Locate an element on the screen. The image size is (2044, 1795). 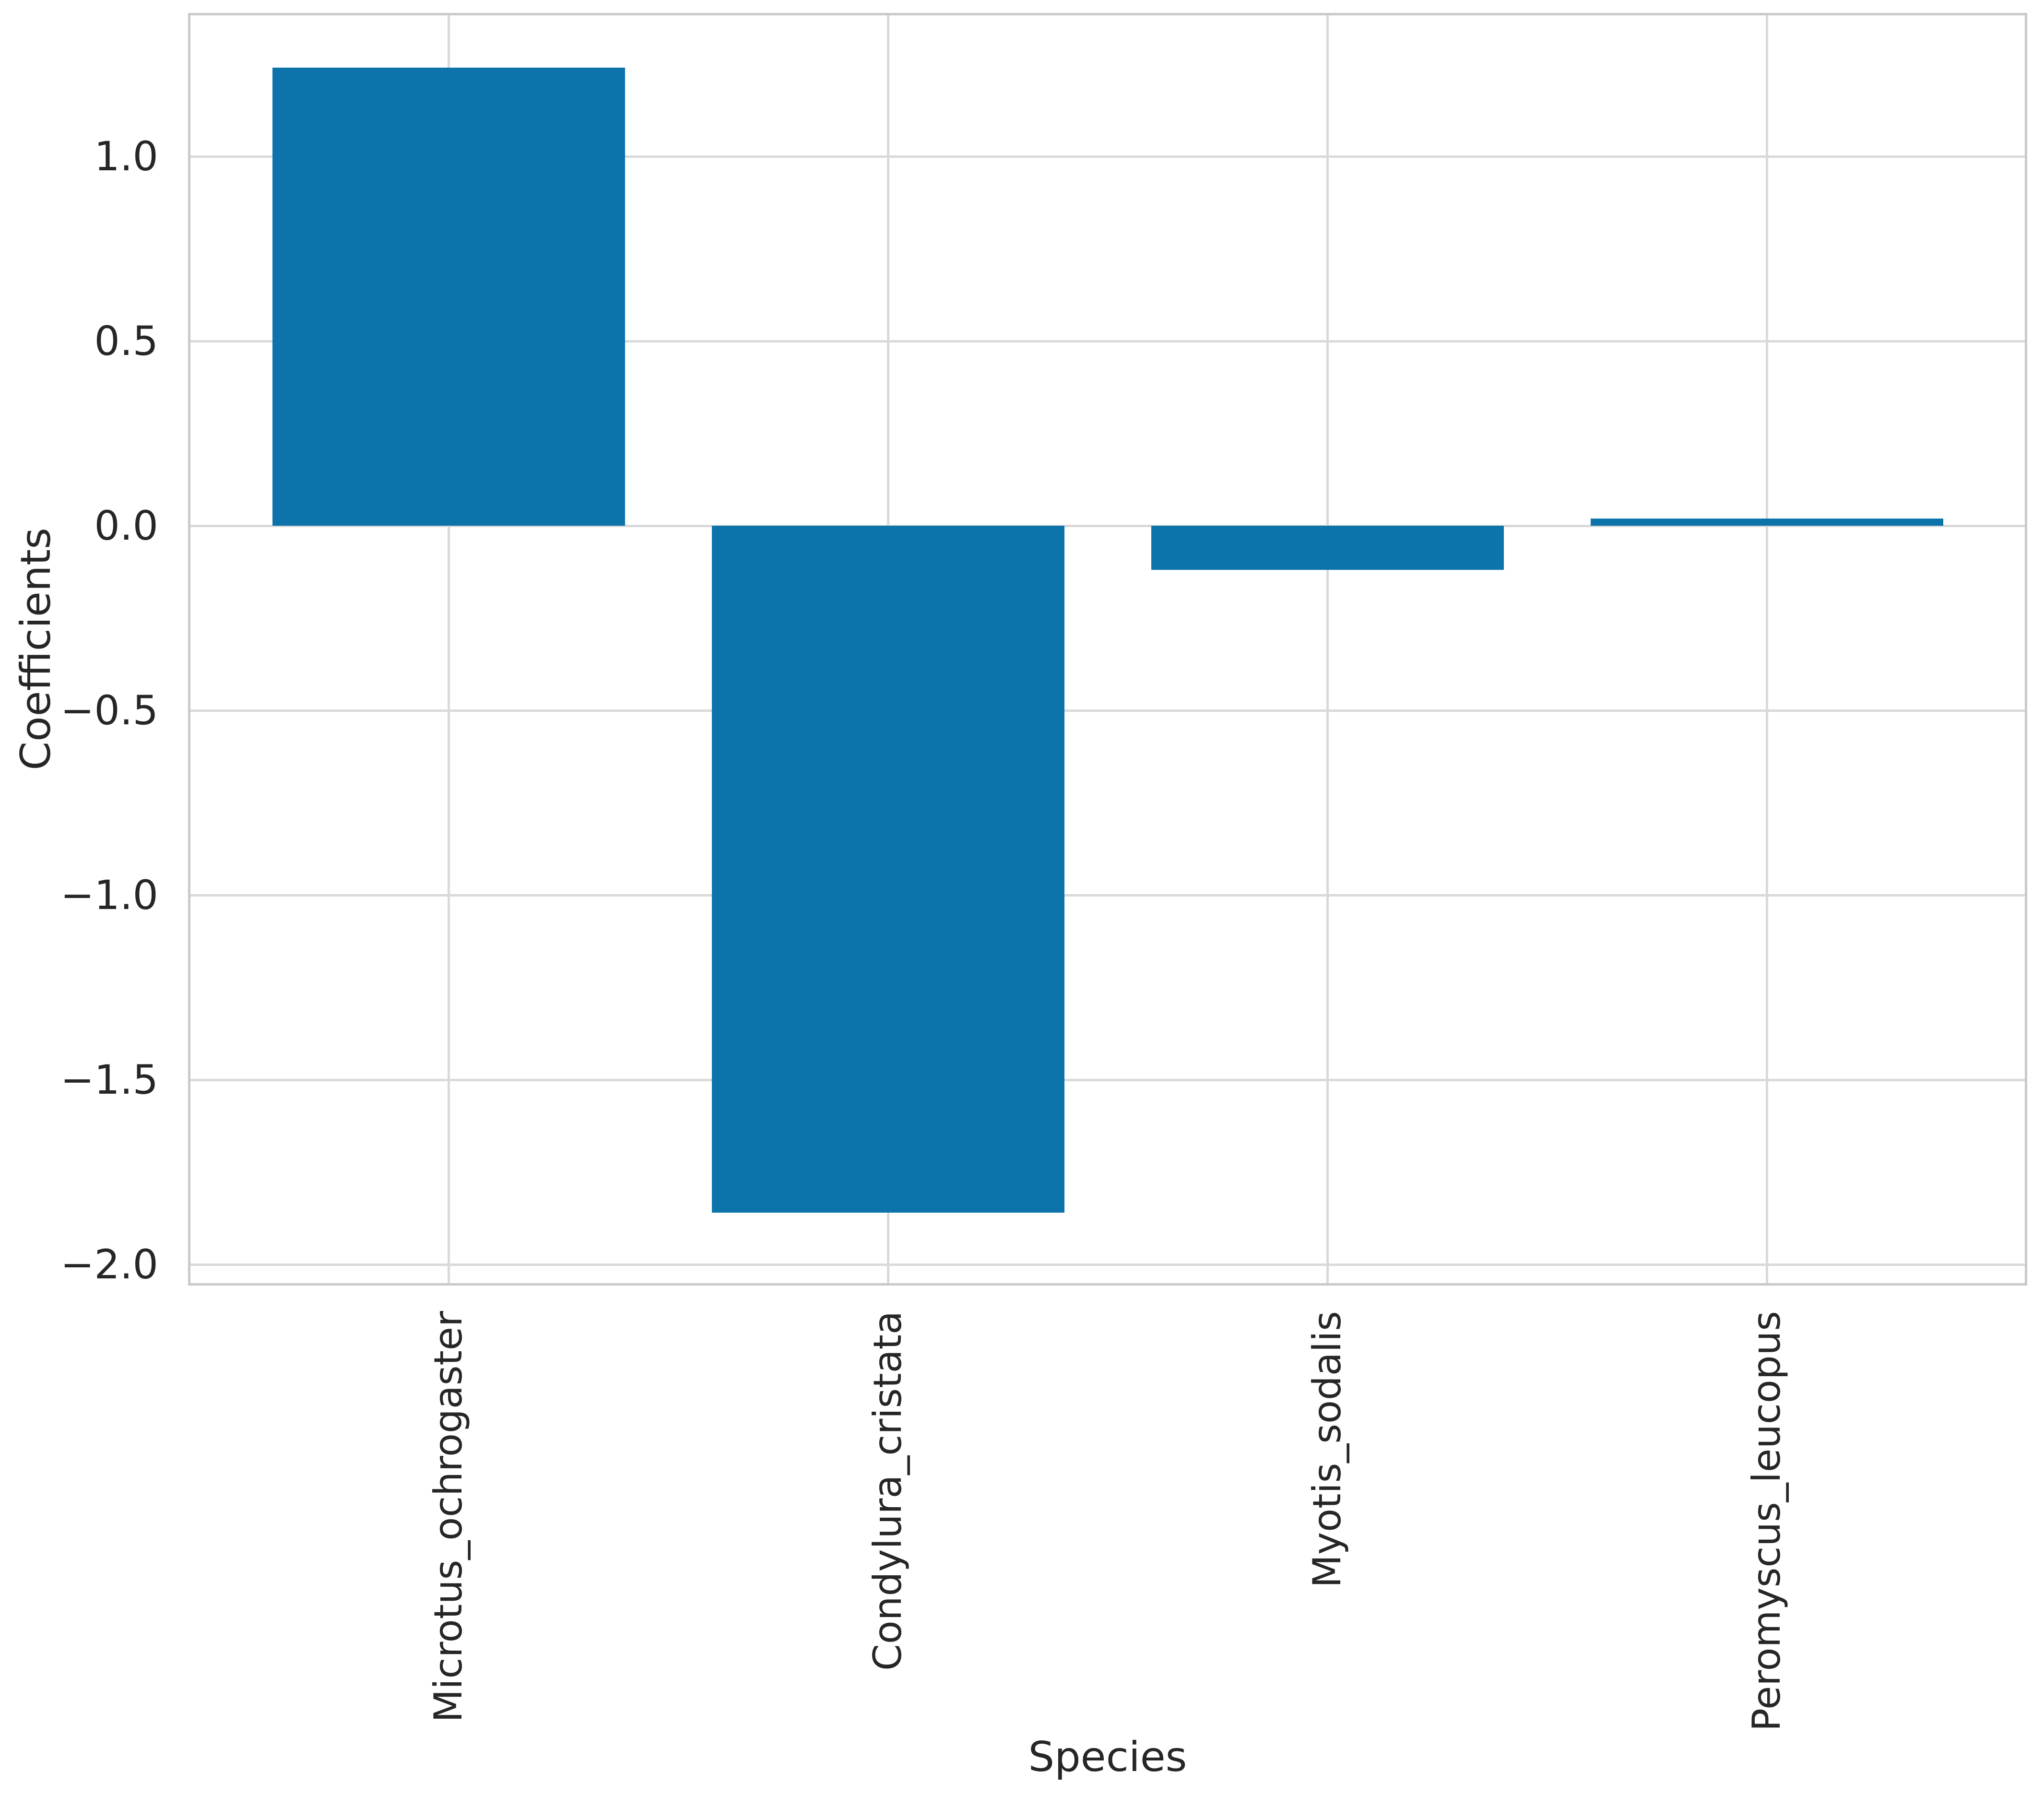
bar-condylura_cristata is located at coordinates (887, 869).